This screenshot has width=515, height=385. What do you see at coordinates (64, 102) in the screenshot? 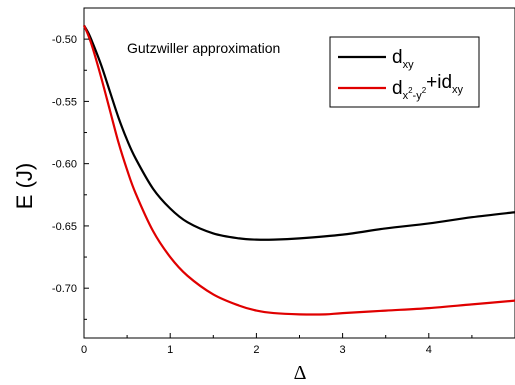
I see `y-tick-label: -0.55` at bounding box center [64, 102].